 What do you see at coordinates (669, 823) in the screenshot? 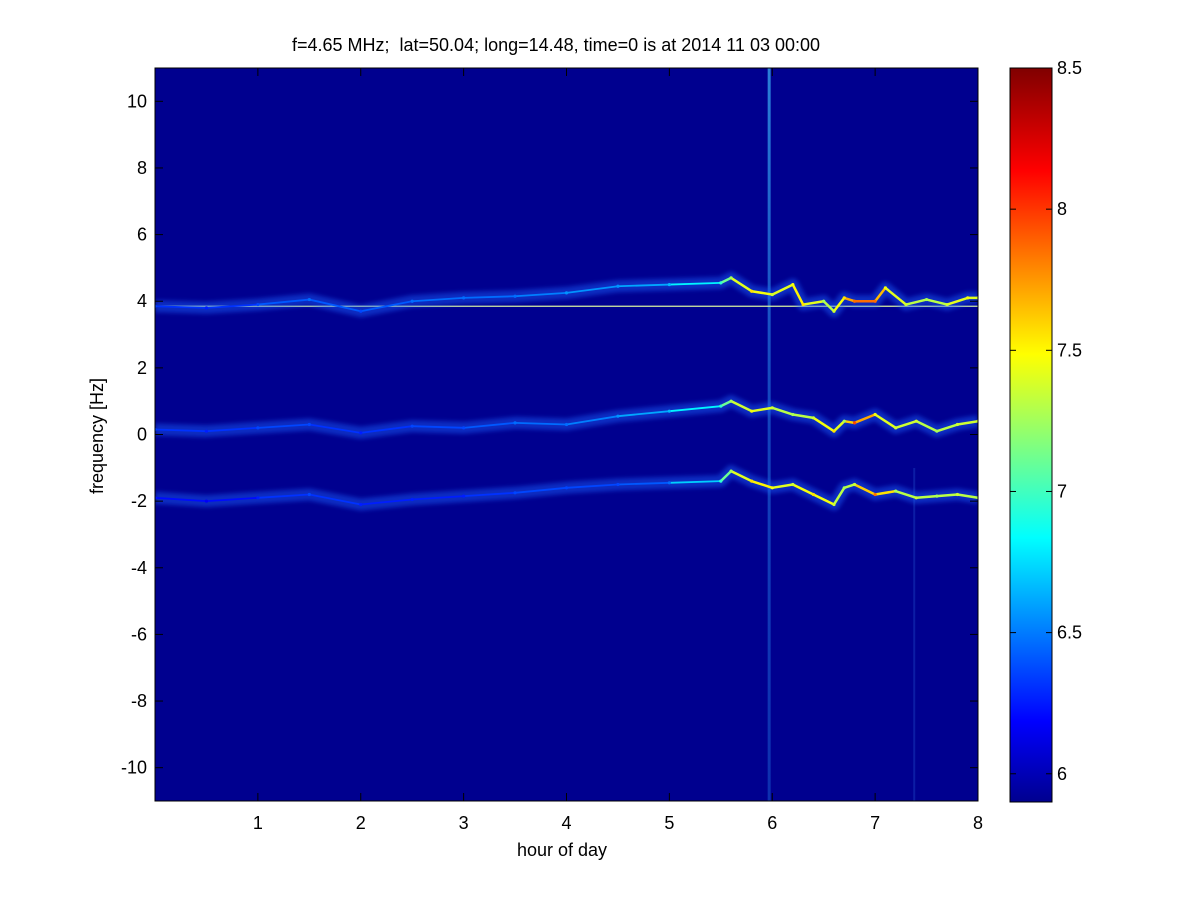
I see `x-tick-label: 5` at bounding box center [669, 823].